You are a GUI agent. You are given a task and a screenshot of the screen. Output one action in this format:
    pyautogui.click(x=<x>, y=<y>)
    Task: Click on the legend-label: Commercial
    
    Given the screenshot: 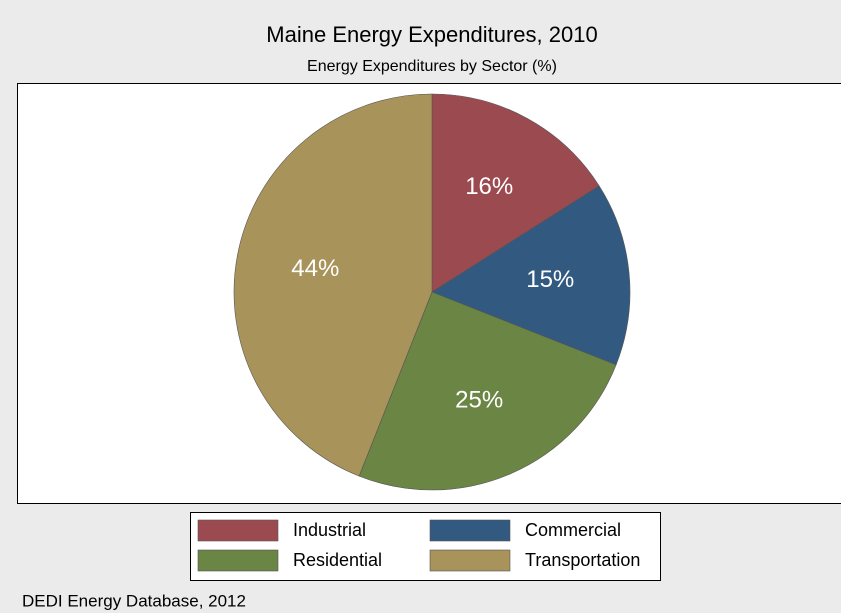 What is the action you would take?
    pyautogui.click(x=573, y=530)
    